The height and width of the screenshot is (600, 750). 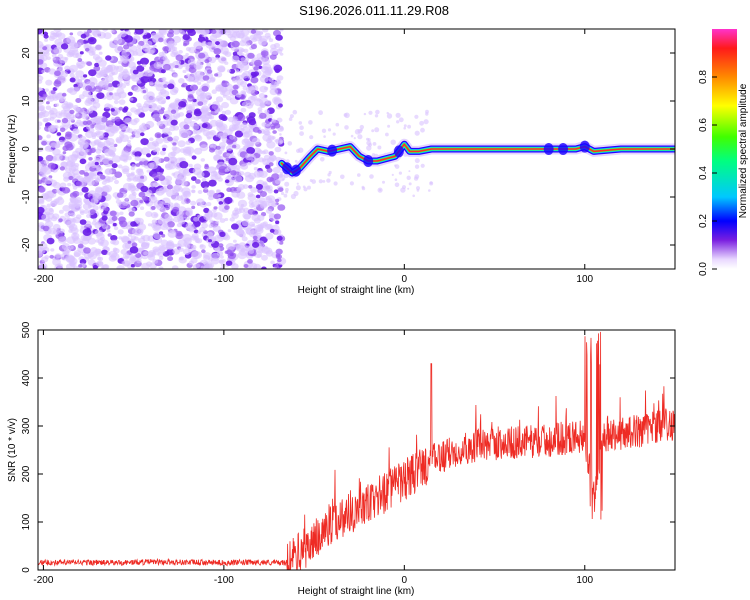 I want to click on y-tick-label: 100, so click(x=26, y=521).